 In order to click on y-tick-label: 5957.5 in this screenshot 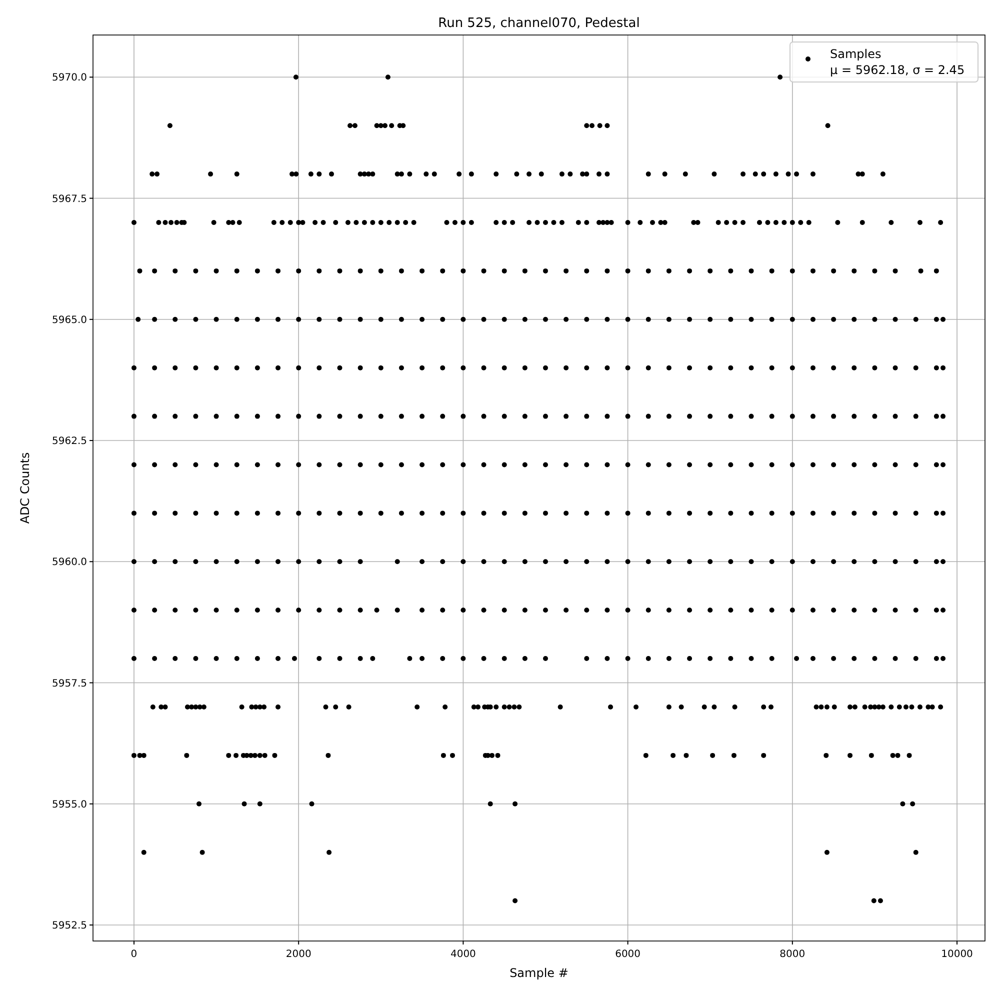, I will do `click(69, 684)`.